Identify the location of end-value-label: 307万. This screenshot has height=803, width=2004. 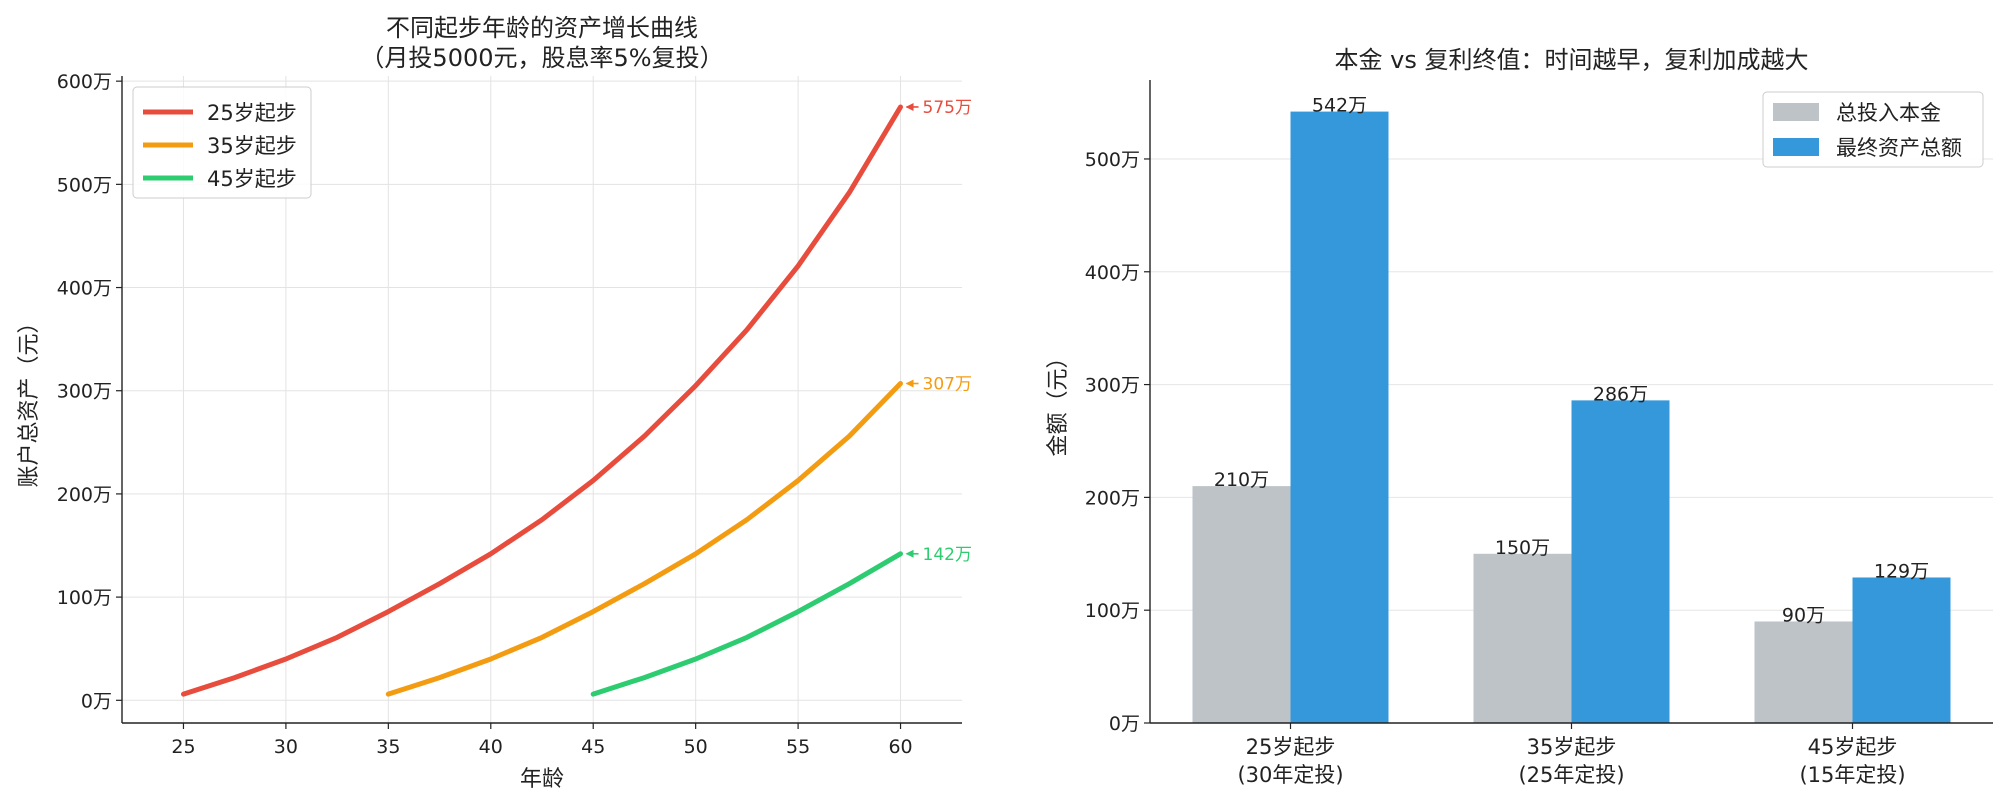
(947, 385).